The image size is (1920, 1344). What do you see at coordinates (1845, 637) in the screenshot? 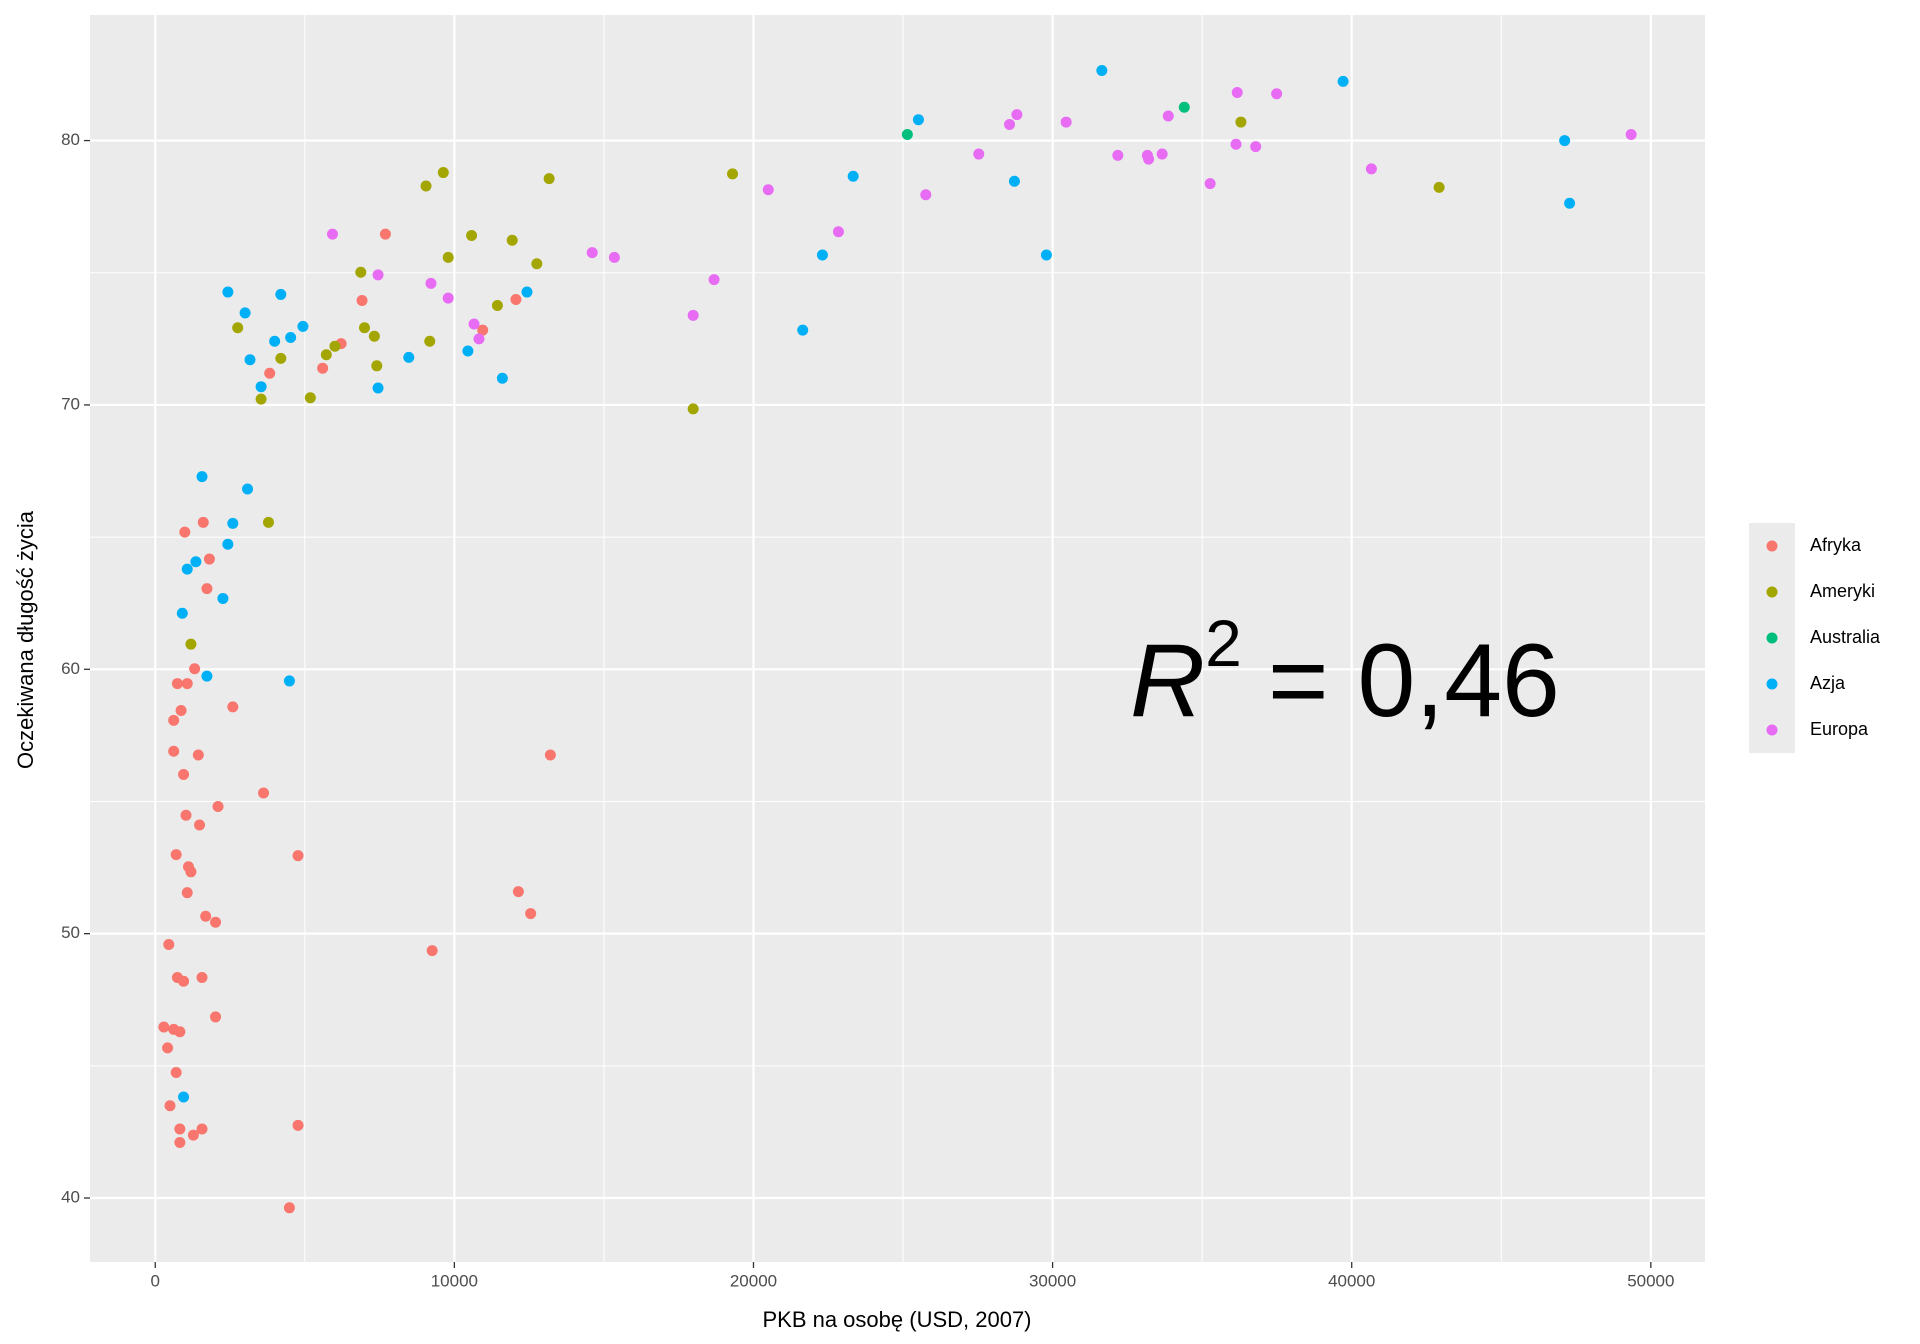
I see `legend-label: Australia` at bounding box center [1845, 637].